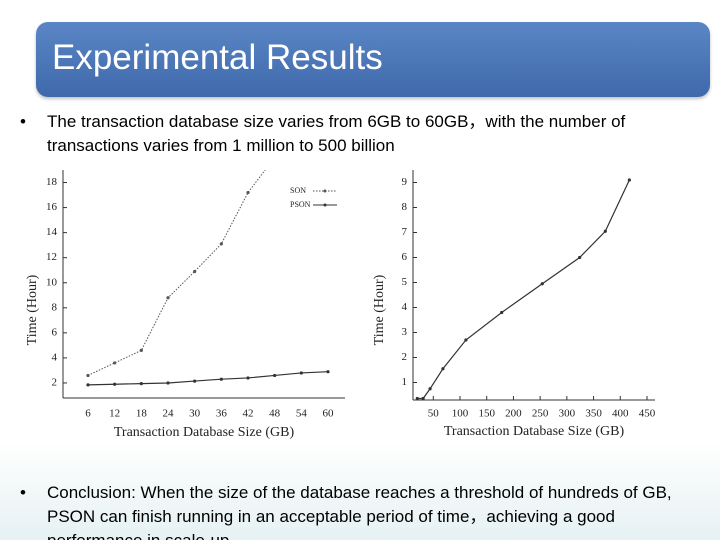 Image resolution: width=720 pixels, height=540 pixels. Describe the element at coordinates (460, 414) in the screenshot. I see `x-tick-label: 100` at that location.